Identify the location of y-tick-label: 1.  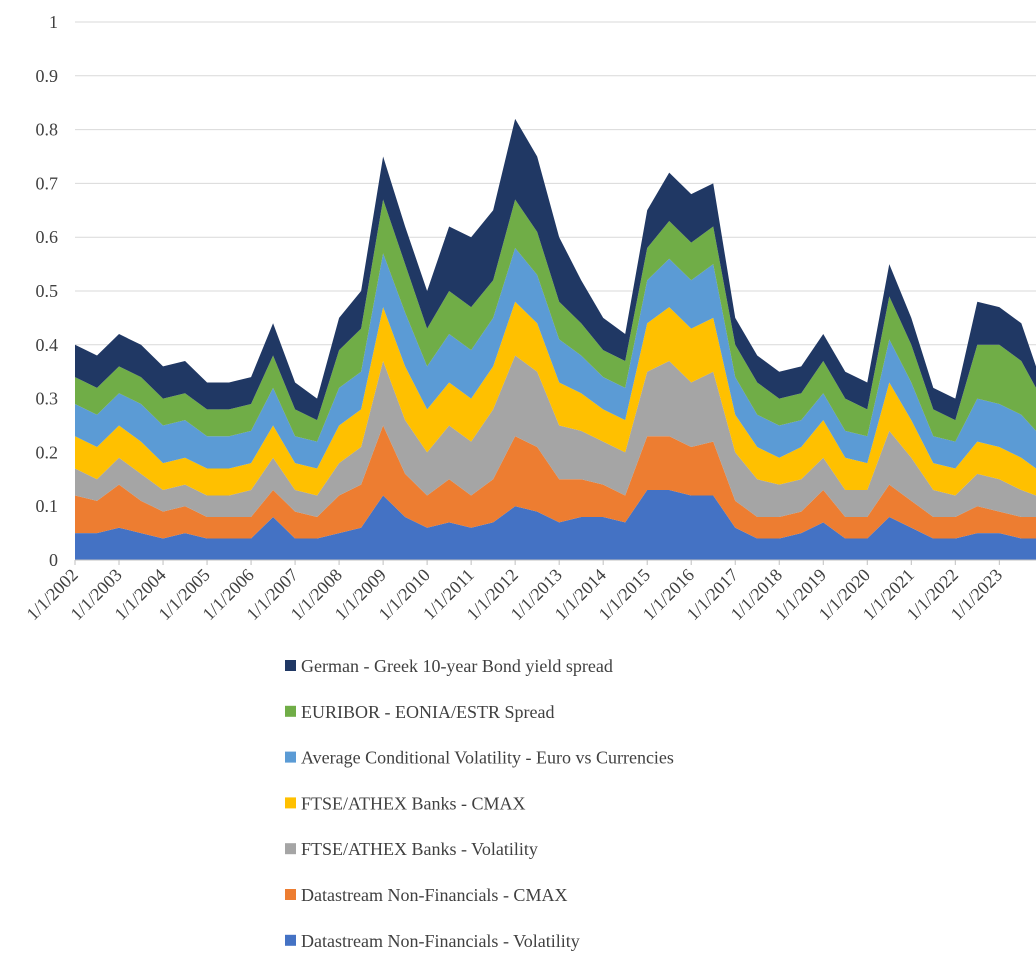
(53, 22).